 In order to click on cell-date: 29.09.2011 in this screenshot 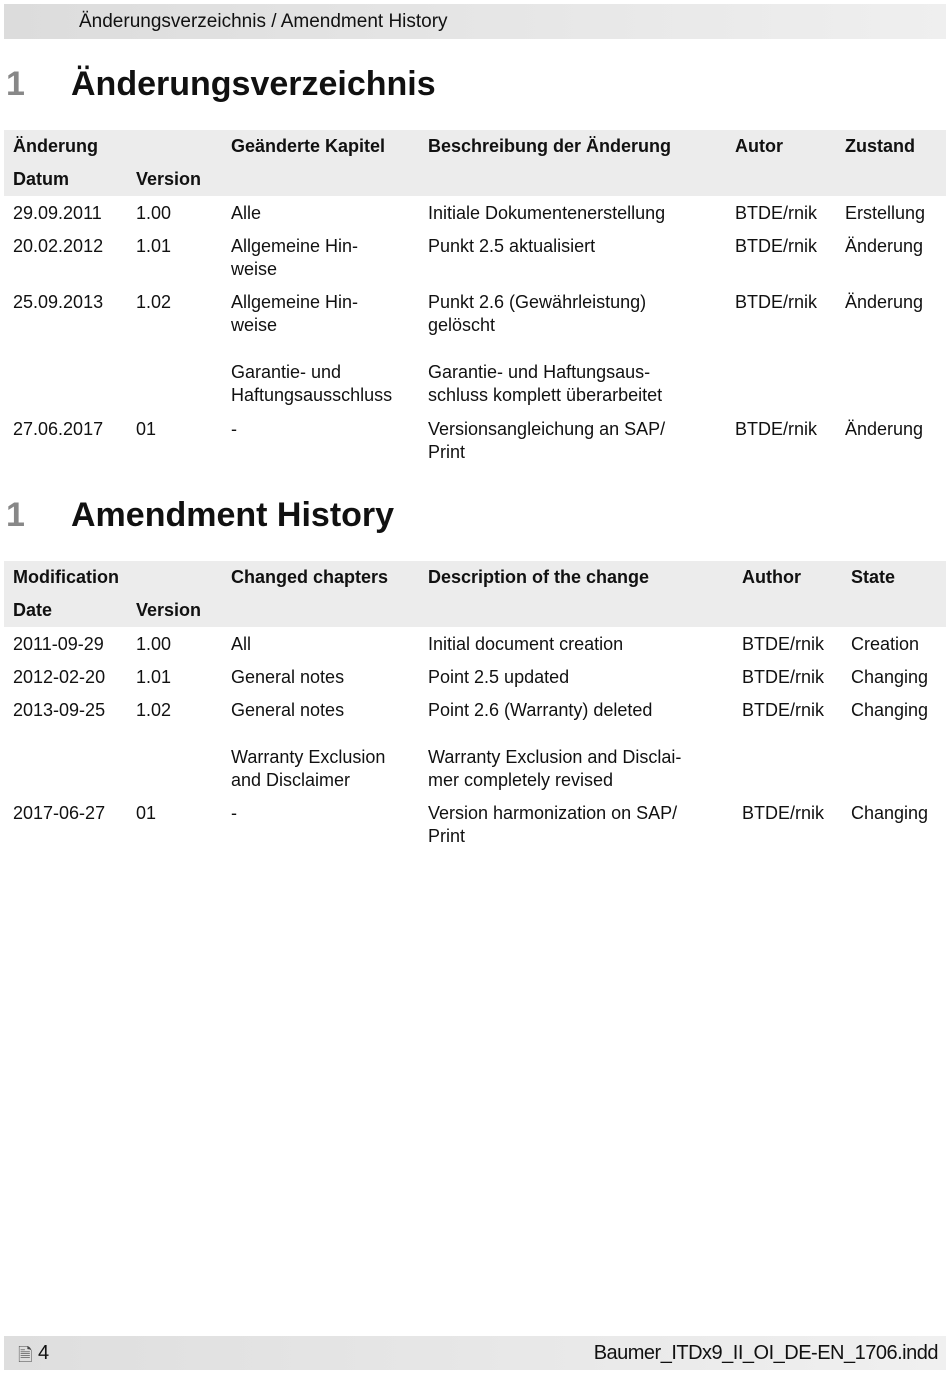, I will do `click(57, 213)`.